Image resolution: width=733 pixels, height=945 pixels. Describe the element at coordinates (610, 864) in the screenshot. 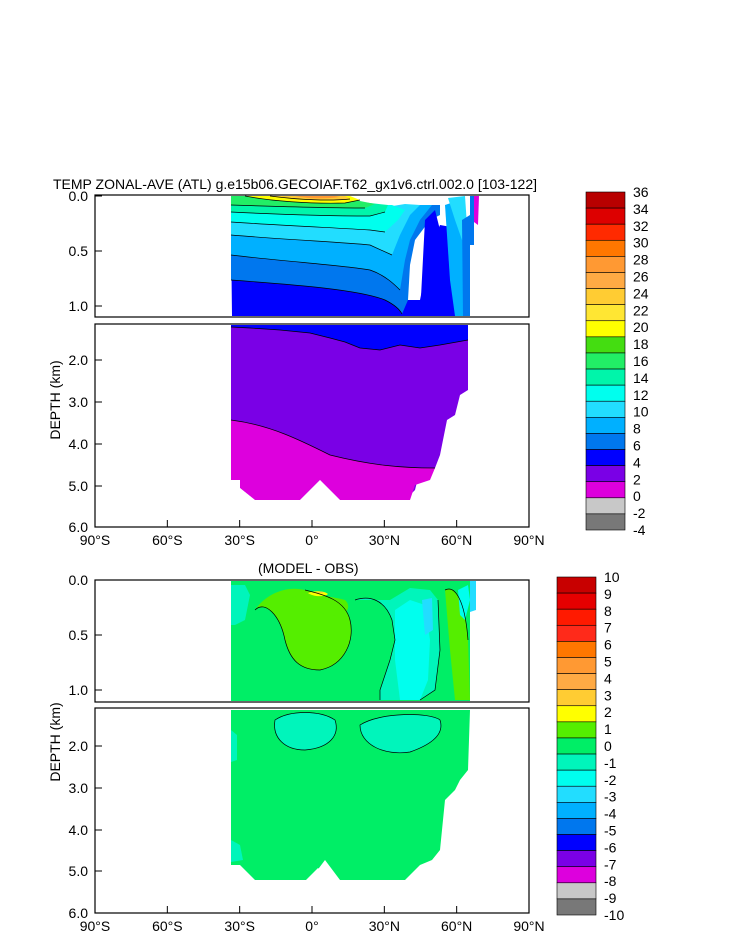

I see `colorbar-label: -7` at that location.